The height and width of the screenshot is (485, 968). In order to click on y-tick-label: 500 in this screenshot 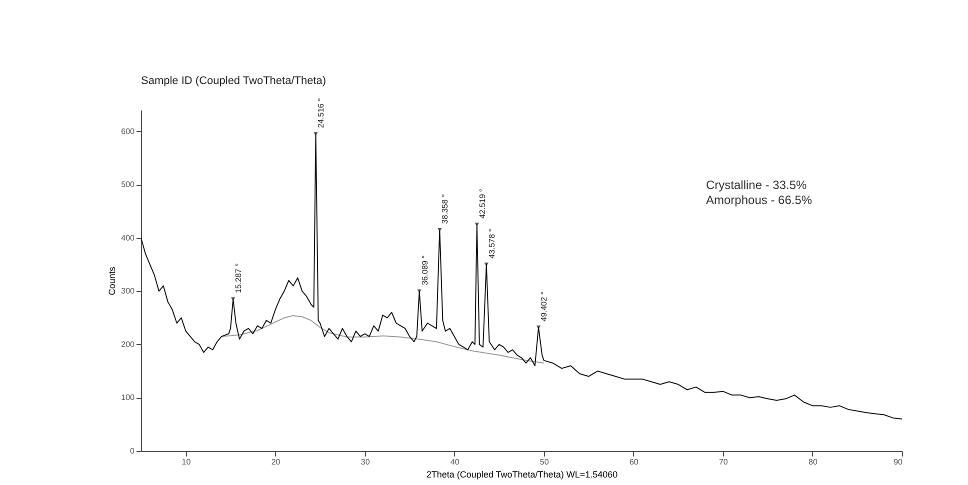, I will do `click(128, 185)`.